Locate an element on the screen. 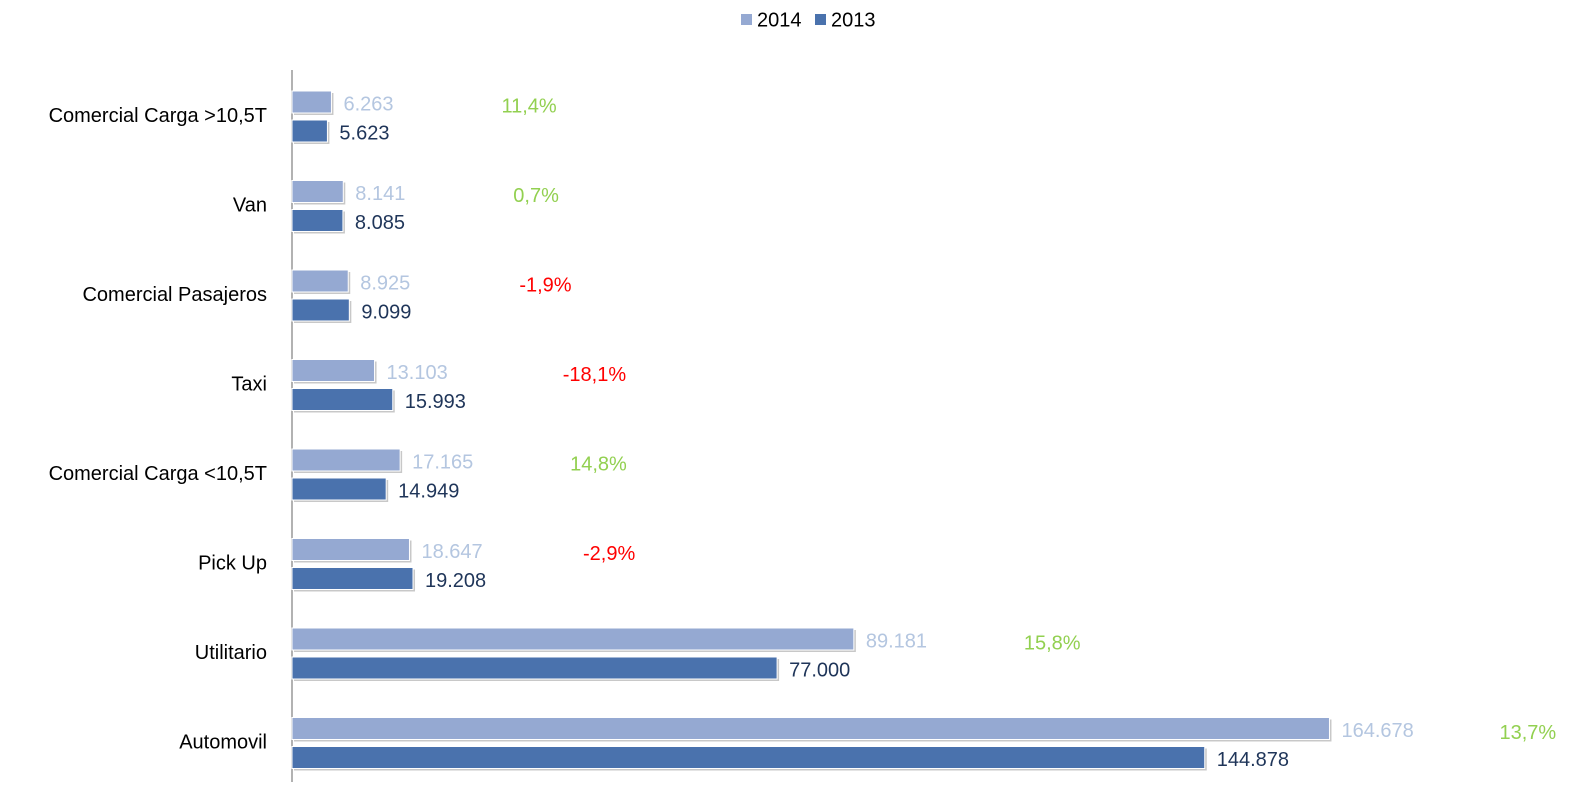 This screenshot has width=1569, height=787. data-label: 18.647 is located at coordinates (451, 552).